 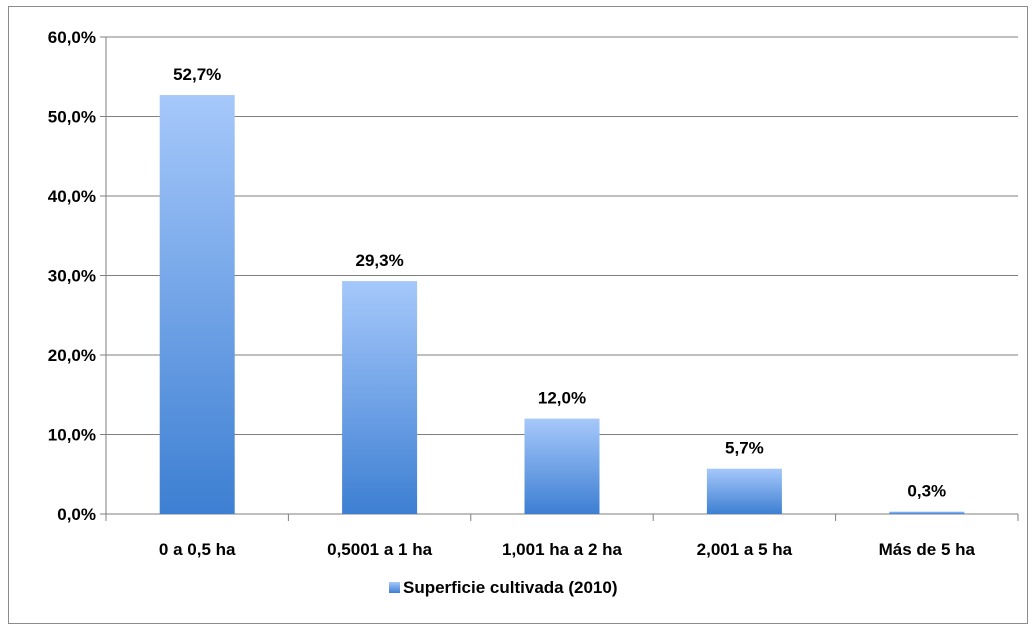 What do you see at coordinates (72, 355) in the screenshot?
I see `y-tick-label: 20,0%` at bounding box center [72, 355].